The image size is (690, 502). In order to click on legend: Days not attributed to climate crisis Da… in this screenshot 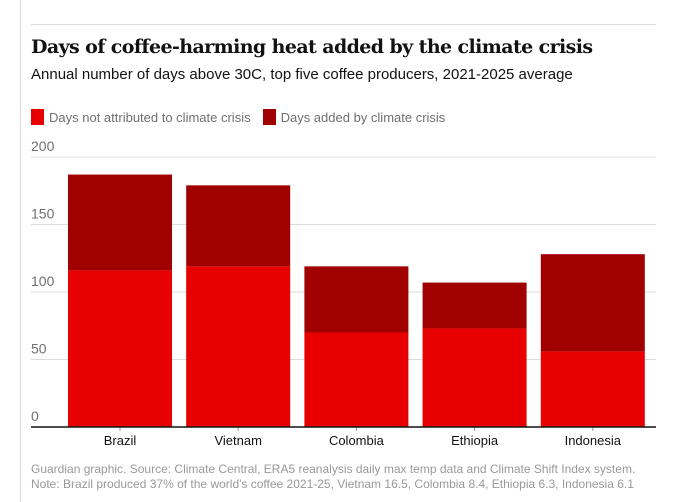, I will do `click(238, 117)`.